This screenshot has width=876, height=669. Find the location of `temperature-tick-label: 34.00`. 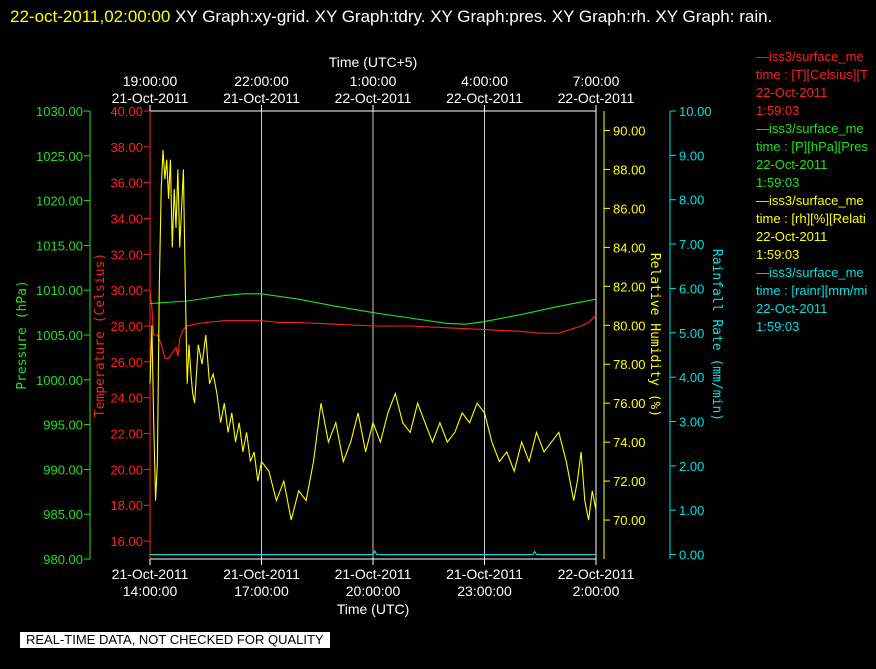

temperature-tick-label: 34.00 is located at coordinates (126, 219).